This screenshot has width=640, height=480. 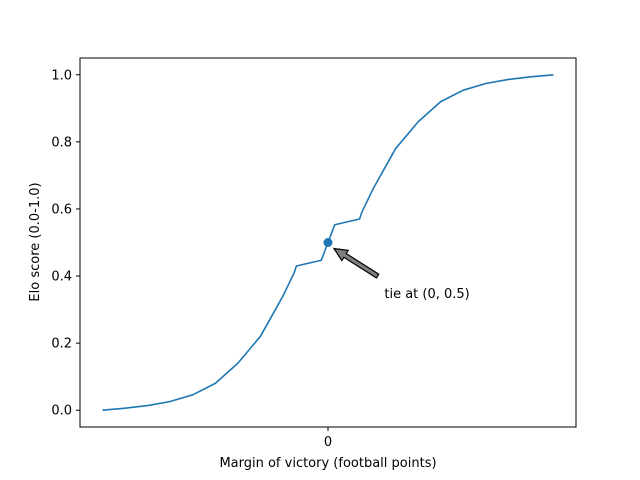 I want to click on y-tick-label: 0.4, so click(x=61, y=277).